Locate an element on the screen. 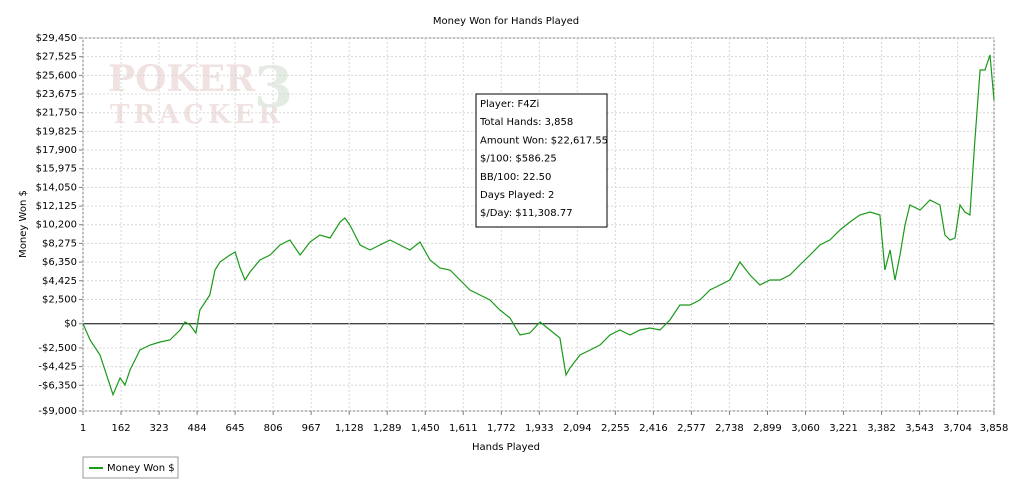 The height and width of the screenshot is (496, 1015). x-tick-label: 3,543 is located at coordinates (919, 428).